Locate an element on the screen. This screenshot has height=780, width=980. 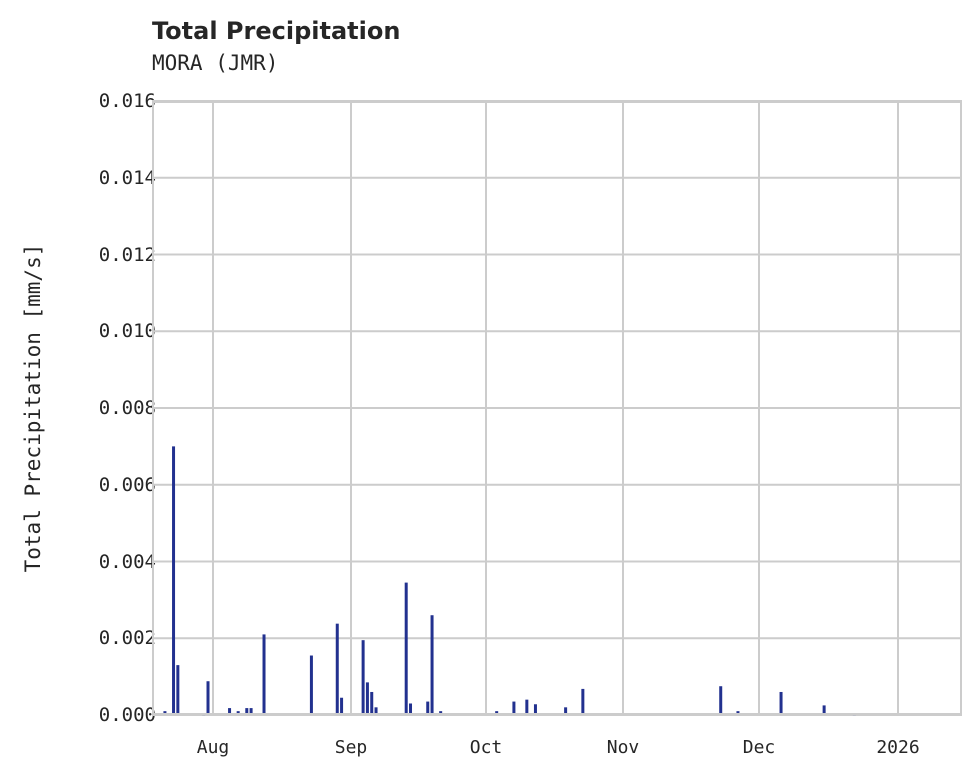
x-tick-label: Dec is located at coordinates (759, 747).